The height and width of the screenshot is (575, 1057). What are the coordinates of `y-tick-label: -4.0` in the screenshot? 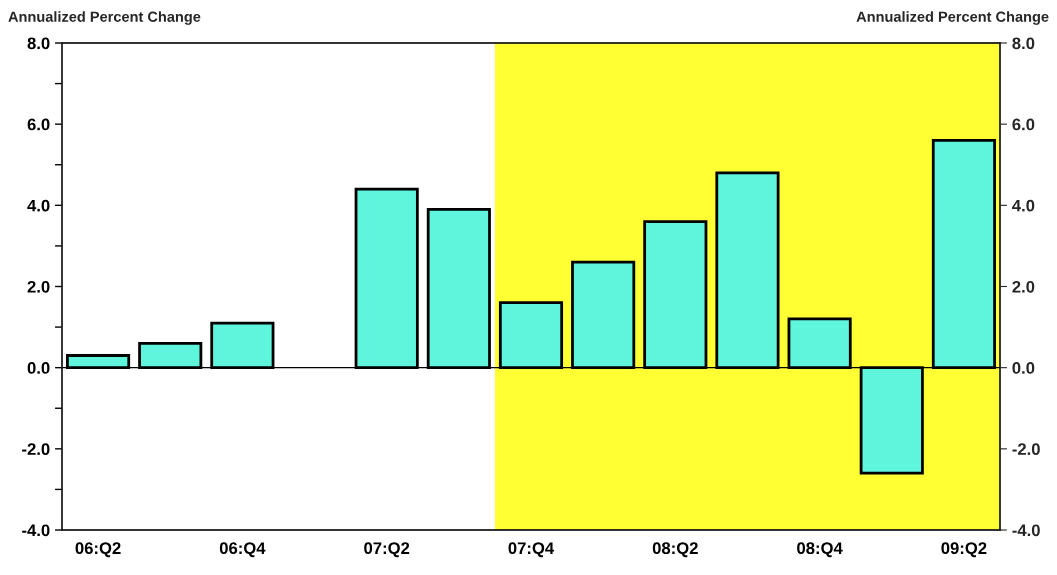 It's located at (36, 530).